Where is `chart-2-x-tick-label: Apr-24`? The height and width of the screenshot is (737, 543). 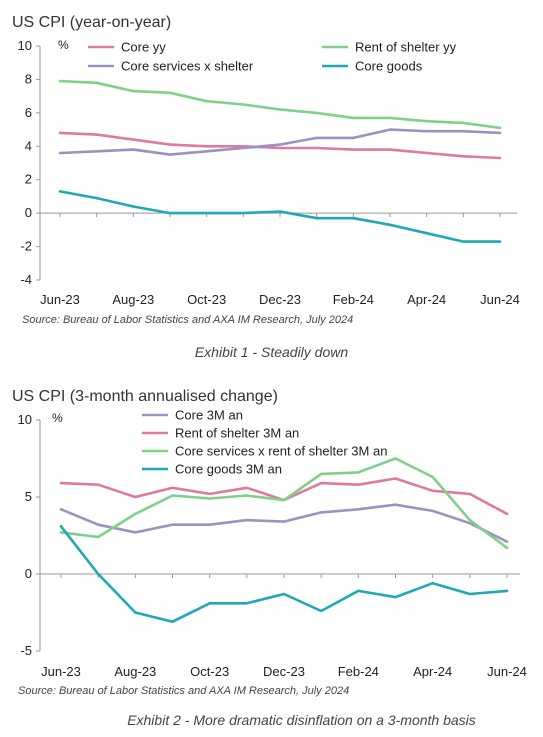 chart-2-x-tick-label: Apr-24 is located at coordinates (432, 671).